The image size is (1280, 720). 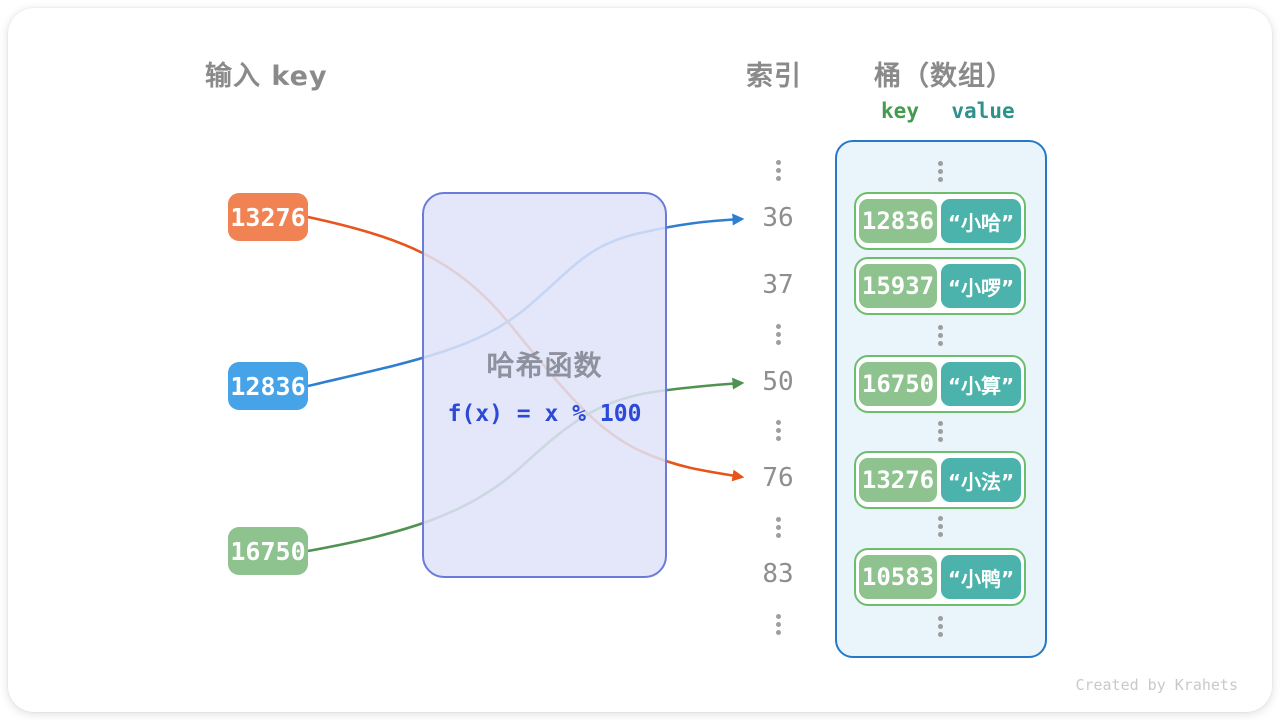 What do you see at coordinates (1156, 685) in the screenshot?
I see `watermark: Created by Krahets` at bounding box center [1156, 685].